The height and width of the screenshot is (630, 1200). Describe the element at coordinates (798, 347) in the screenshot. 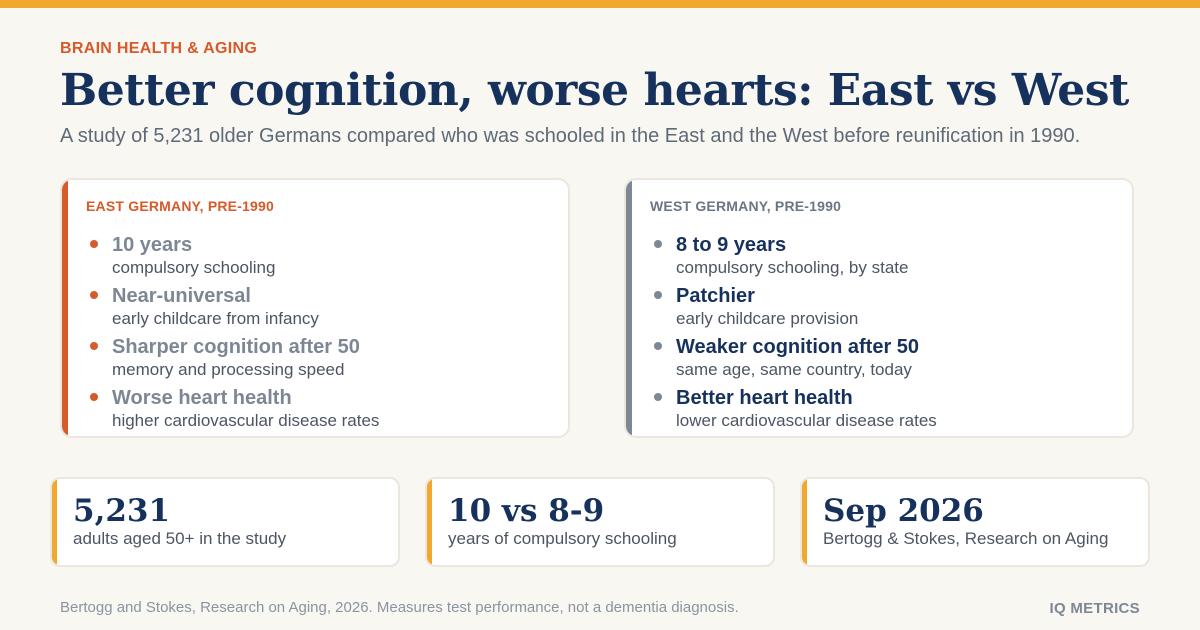

I see `item-title: Weaker cognition after 50` at that location.